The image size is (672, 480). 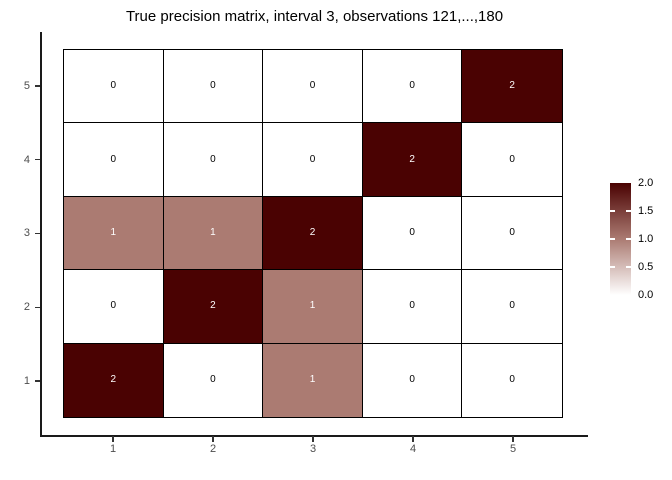 I want to click on legend-tick-label: 0.0, so click(x=646, y=295).